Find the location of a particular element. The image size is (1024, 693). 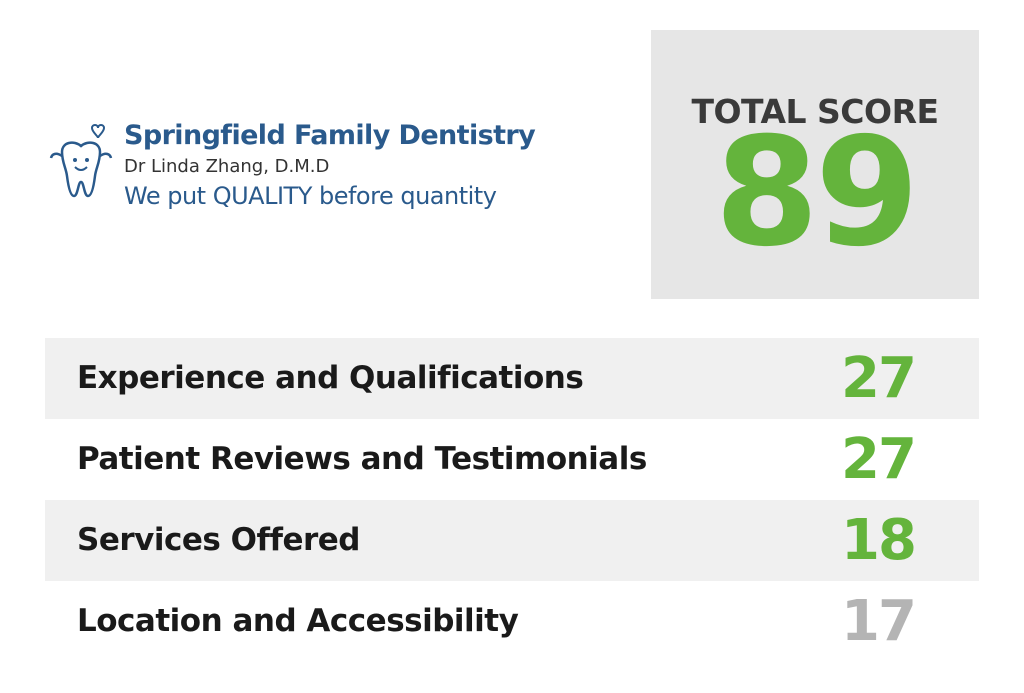

criteria-label: Services Offered is located at coordinates (218, 540).